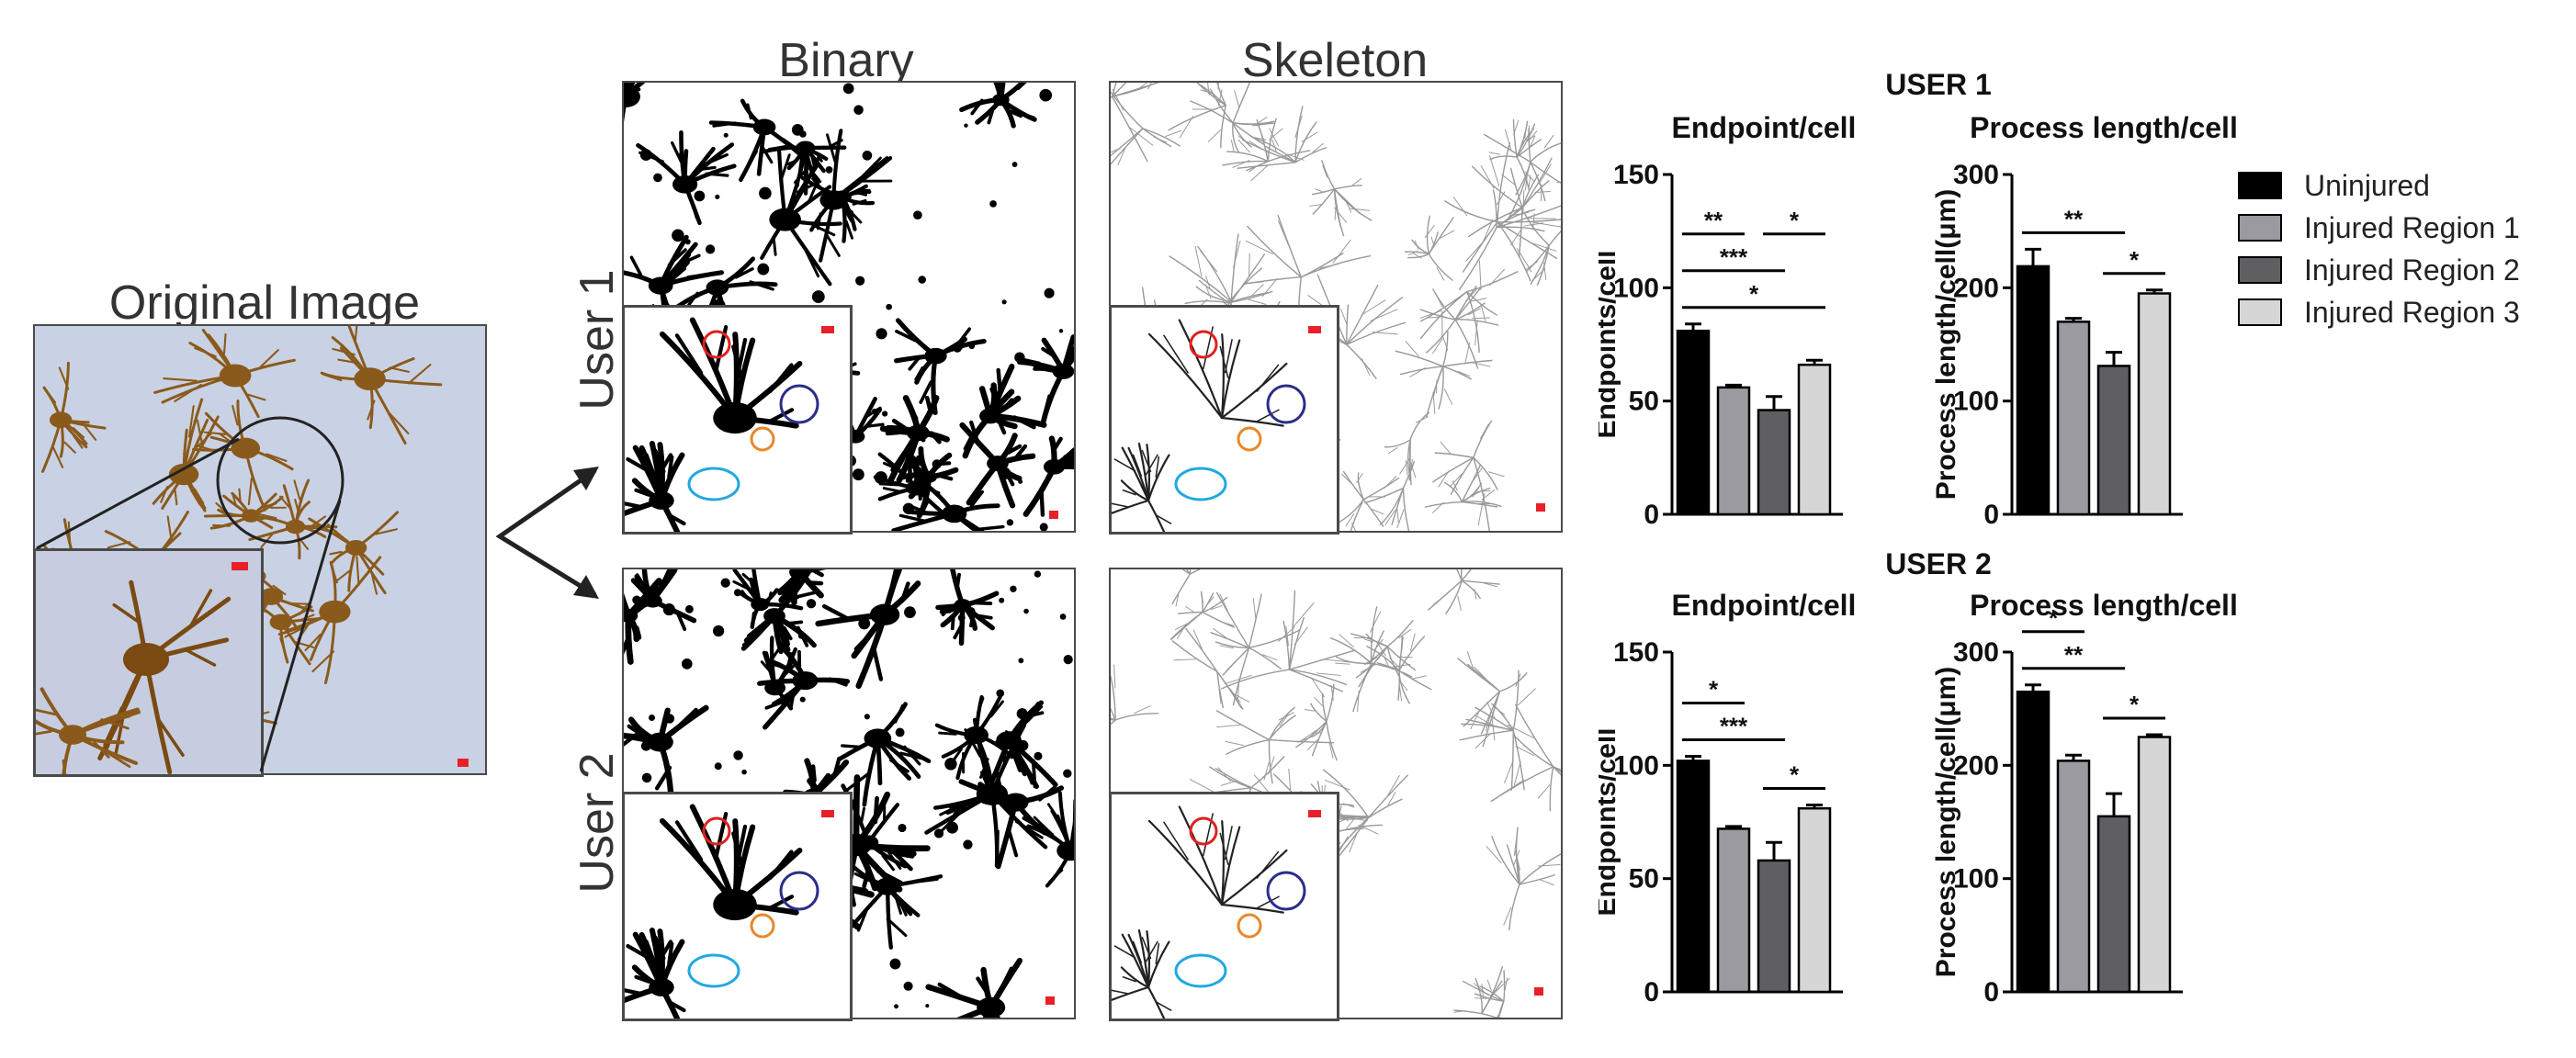 This screenshot has height=1058, width=2576. Describe the element at coordinates (1314, 329) in the screenshot. I see `scale-bar-skeleton-user1-inset` at that location.